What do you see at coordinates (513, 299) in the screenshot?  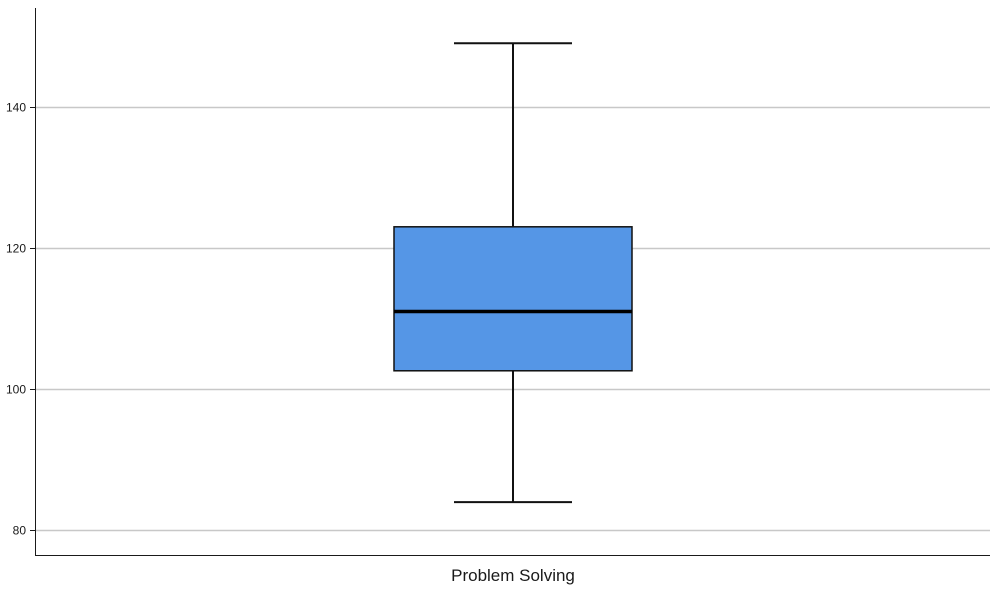 I see `interquartile-box` at bounding box center [513, 299].